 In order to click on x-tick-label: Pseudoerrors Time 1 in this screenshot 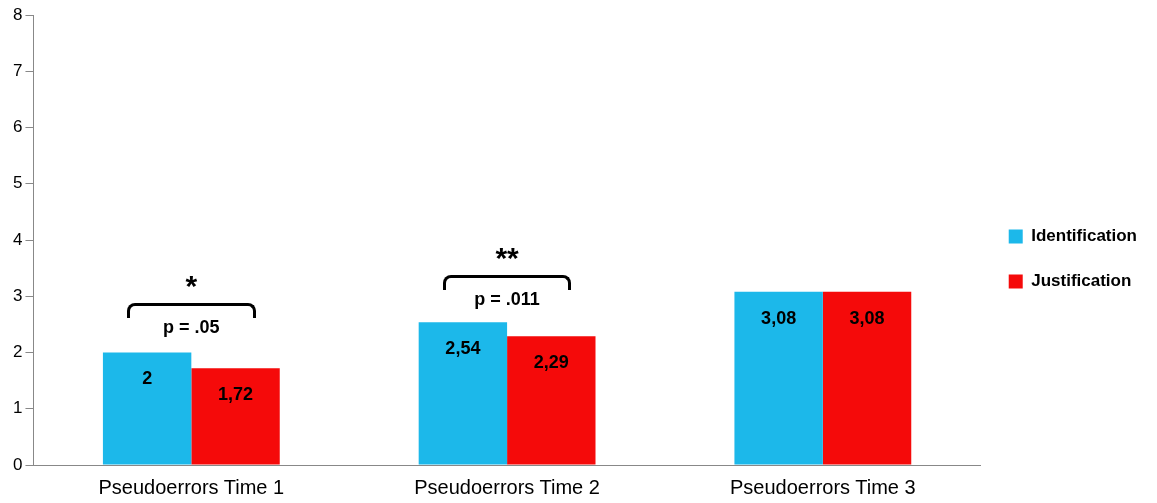, I will do `click(191, 486)`.